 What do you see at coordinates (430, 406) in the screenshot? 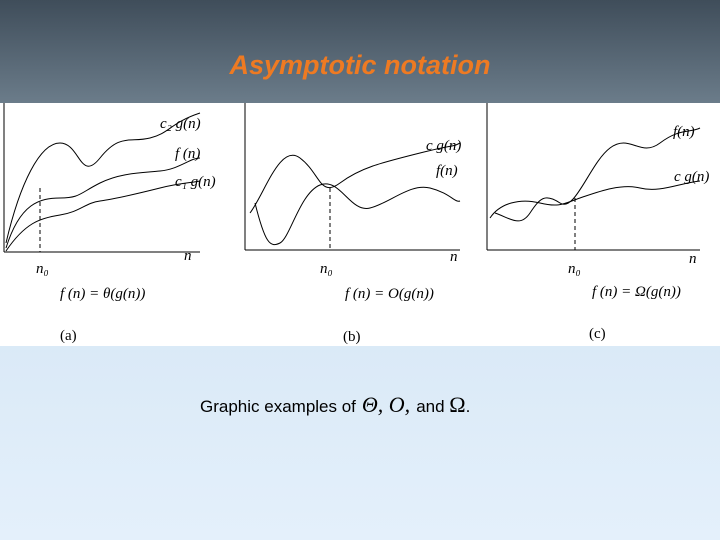
I see `caption-and: and` at bounding box center [430, 406].